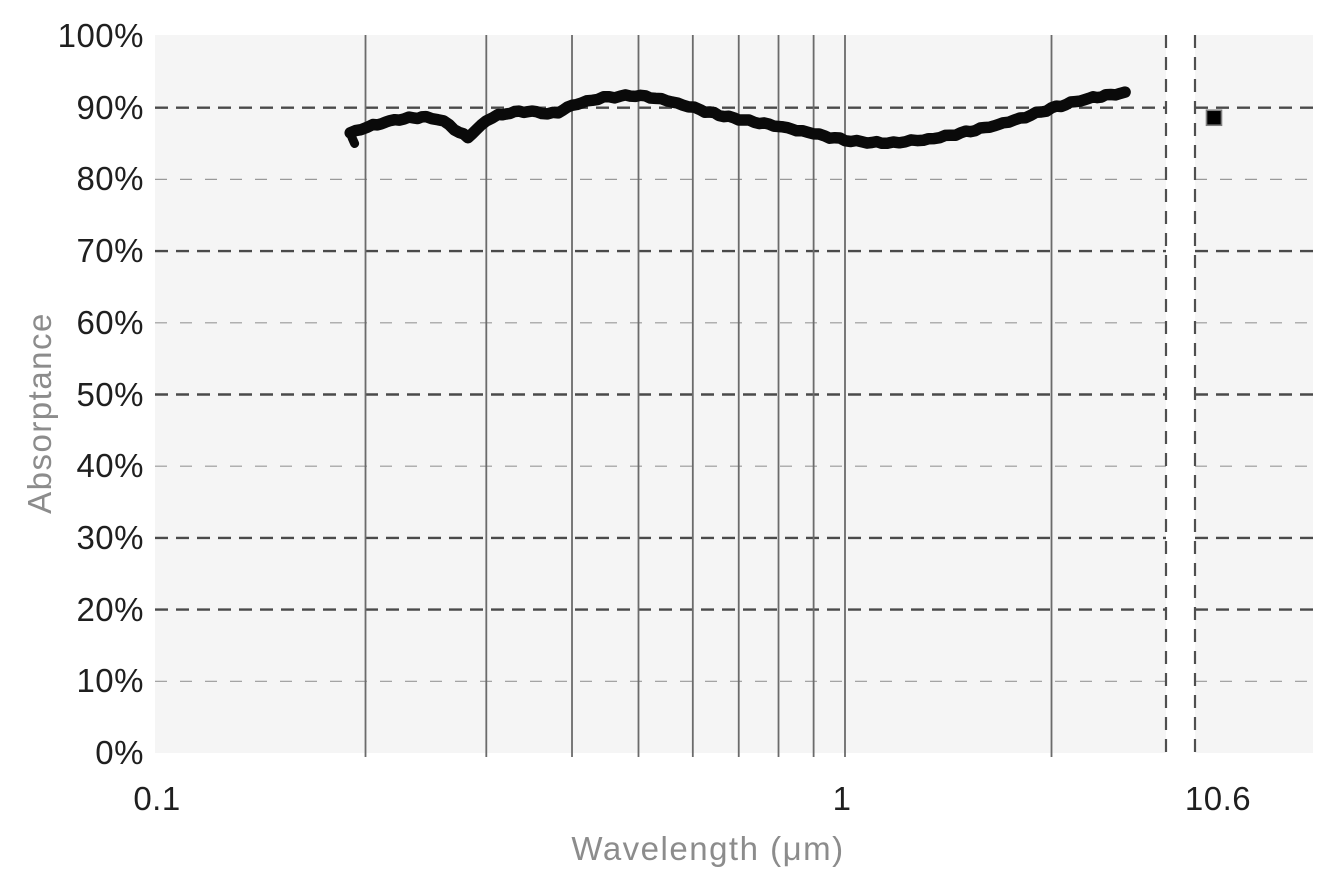 The width and height of the screenshot is (1335, 885). I want to click on y-tick-label-20: 20%, so click(110, 609).